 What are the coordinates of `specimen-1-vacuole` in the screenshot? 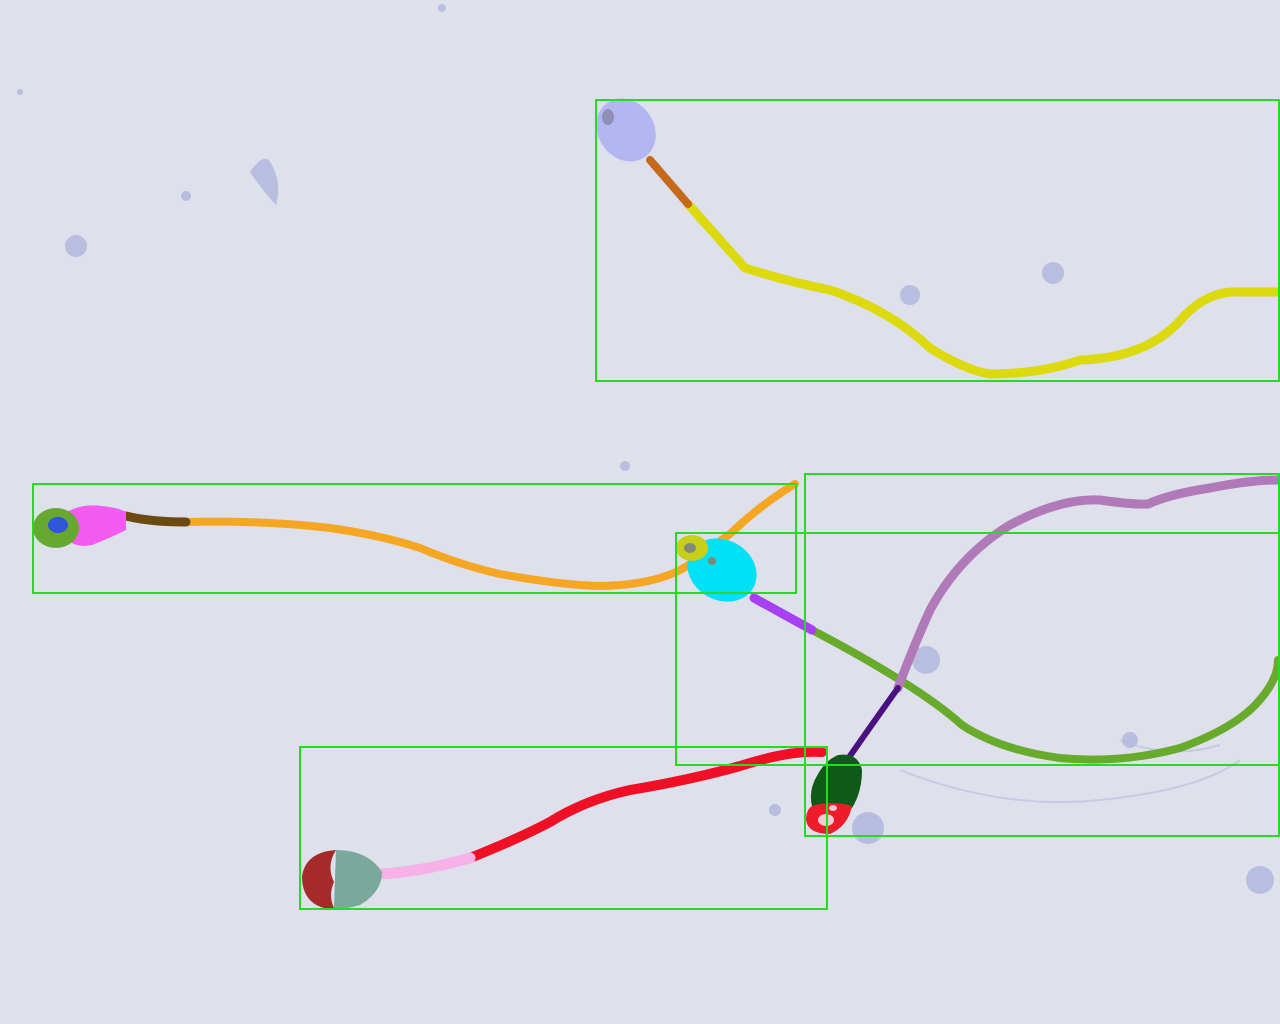 It's located at (608, 117).